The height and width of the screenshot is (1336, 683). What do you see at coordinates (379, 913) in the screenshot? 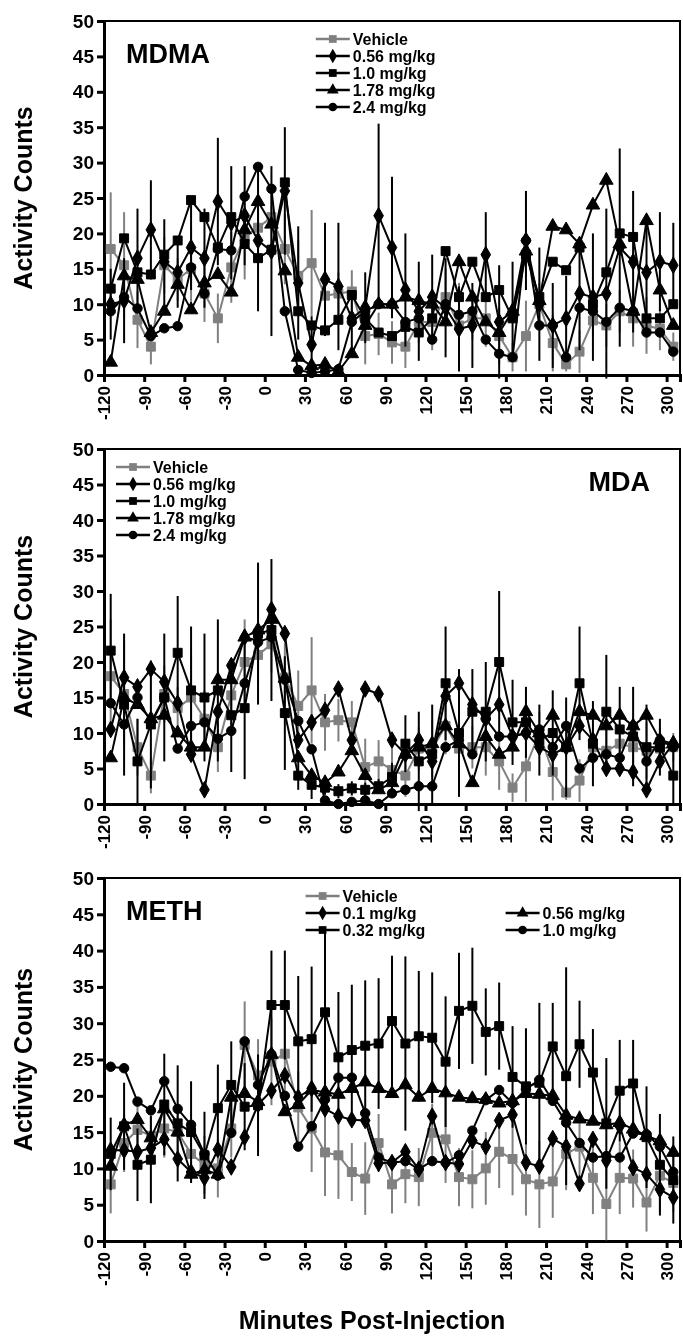
I see `legend-label: 0.1 mg/kg` at bounding box center [379, 913].